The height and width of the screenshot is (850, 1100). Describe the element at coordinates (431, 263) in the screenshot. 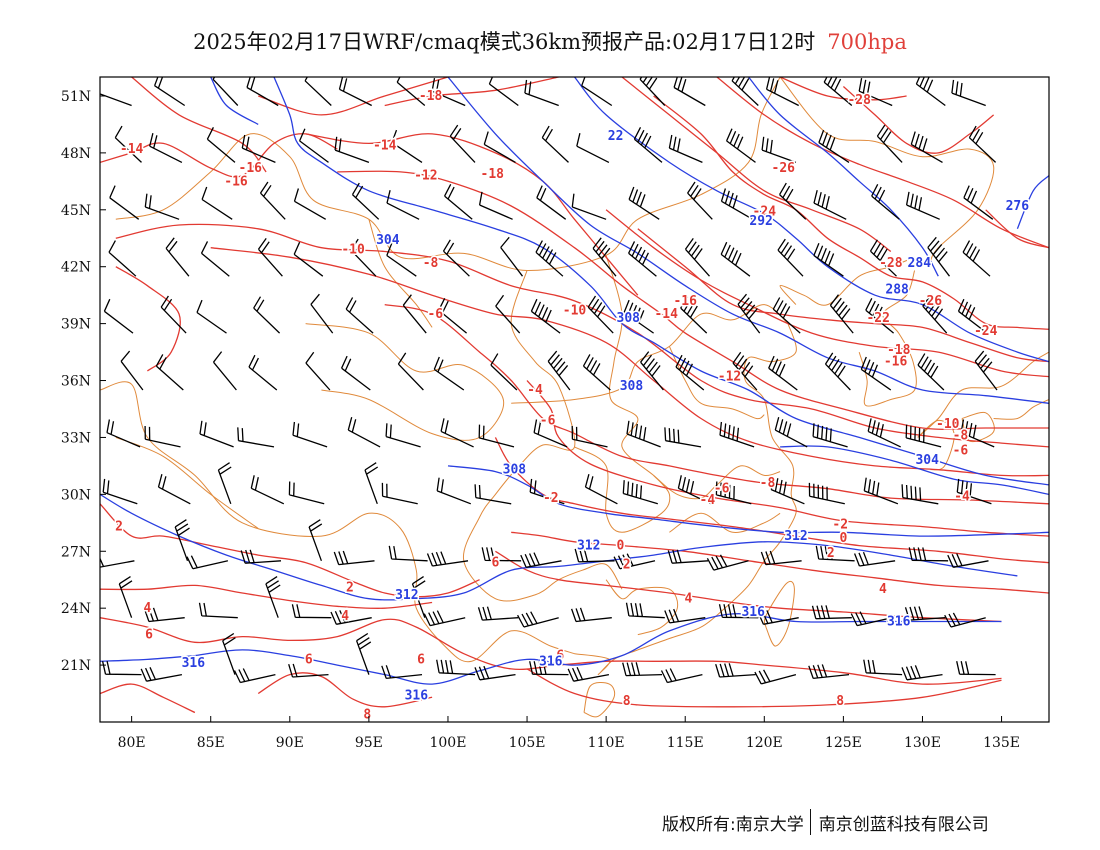

I see `temperature-label: -8` at that location.